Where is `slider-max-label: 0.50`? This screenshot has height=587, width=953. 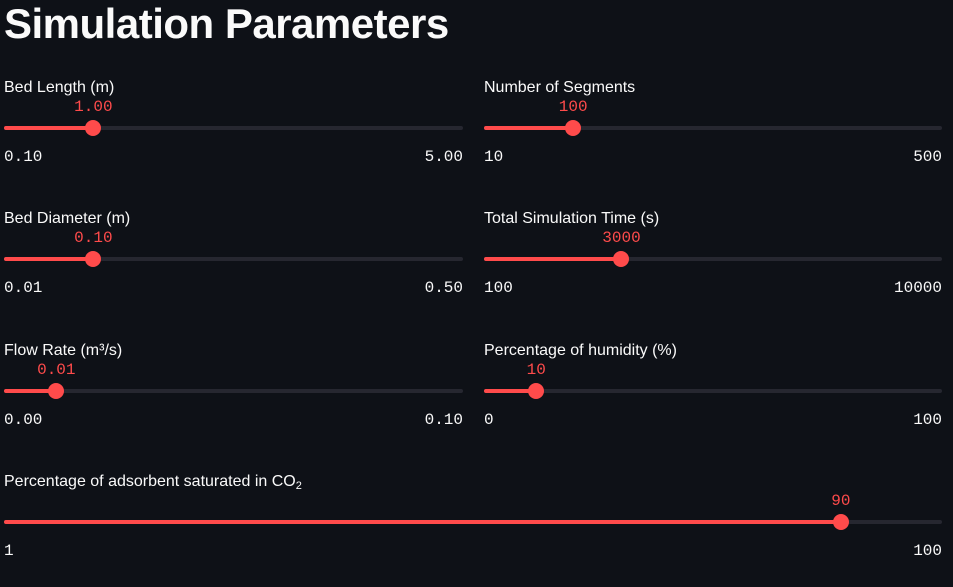 slider-max-label: 0.50 is located at coordinates (443, 288).